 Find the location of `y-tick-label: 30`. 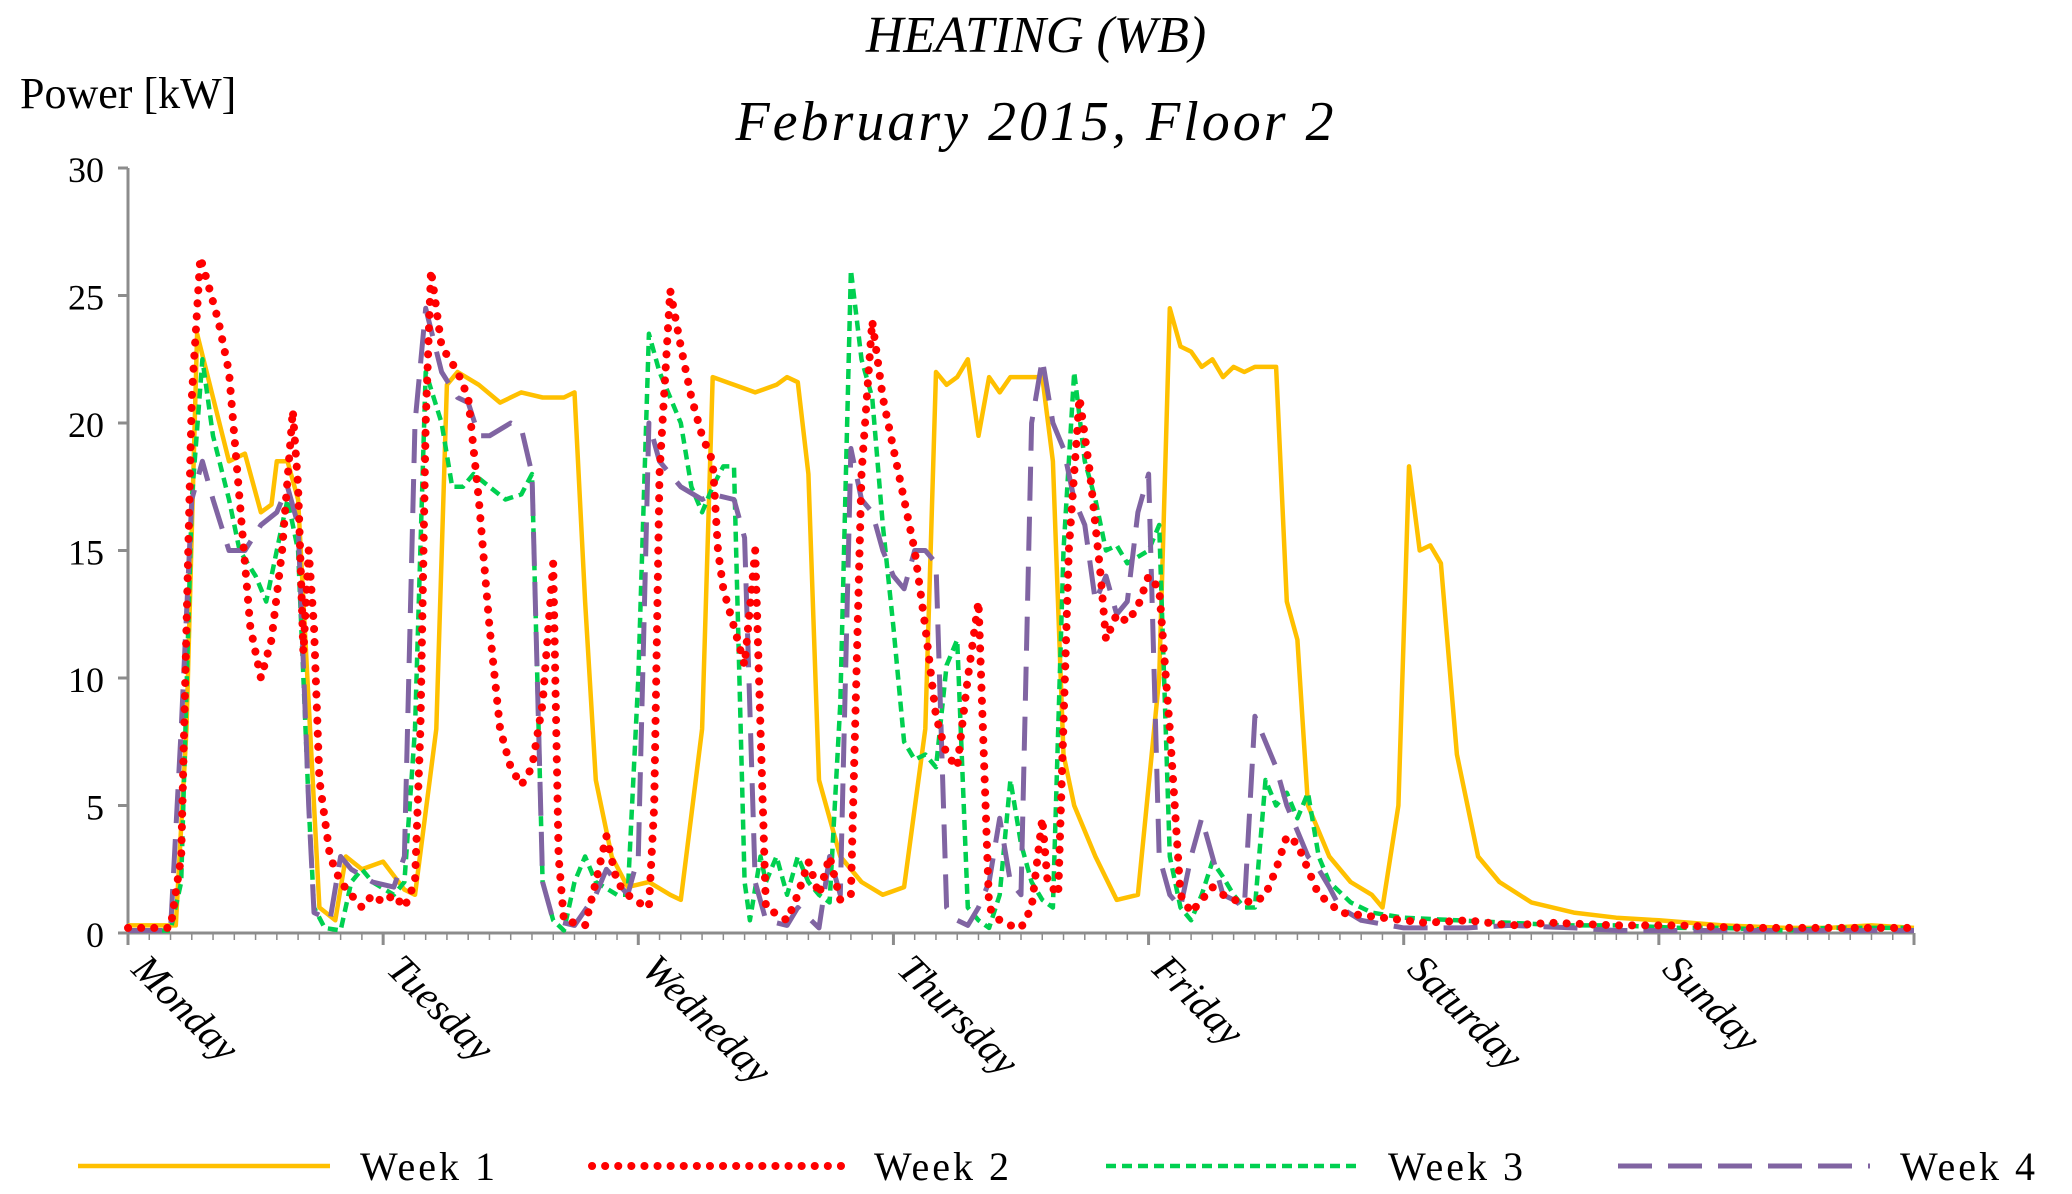

y-tick-label: 30 is located at coordinates (86, 170).